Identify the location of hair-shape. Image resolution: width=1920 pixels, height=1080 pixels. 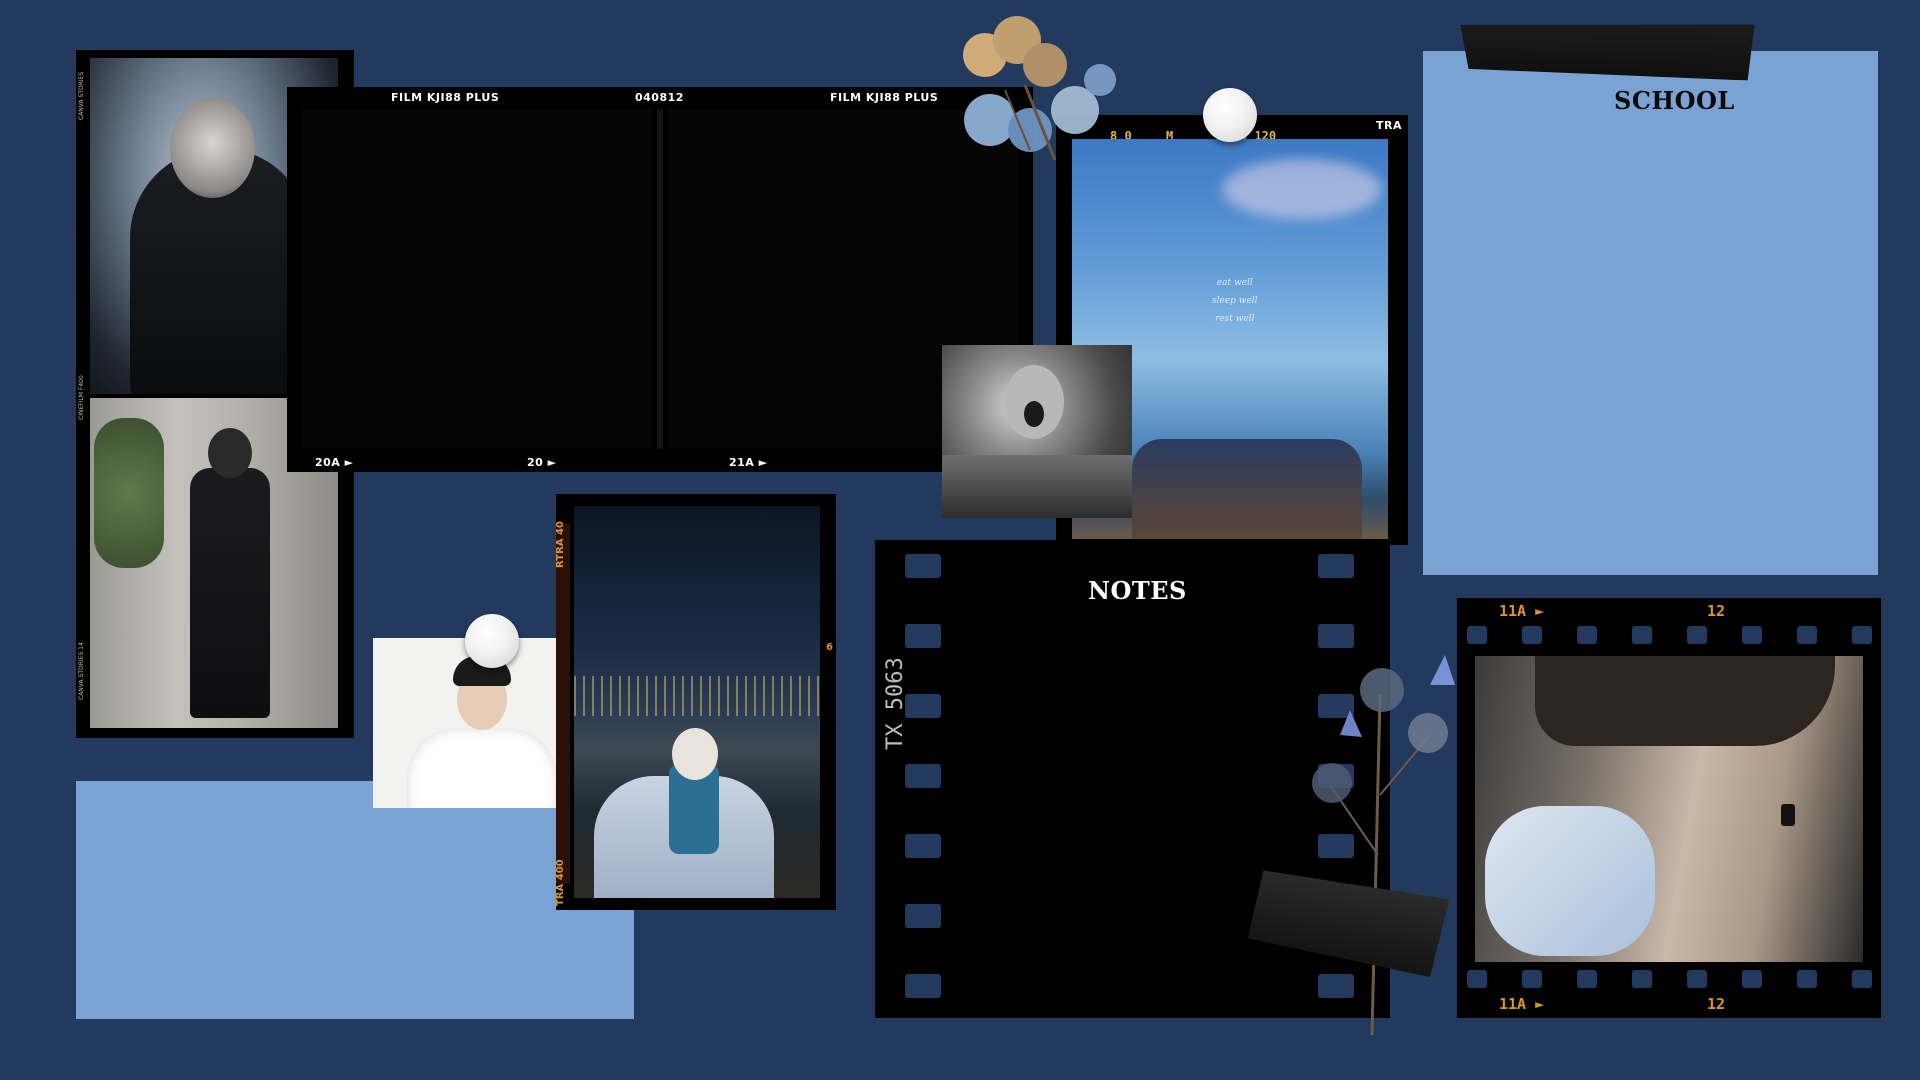
(1685, 701).